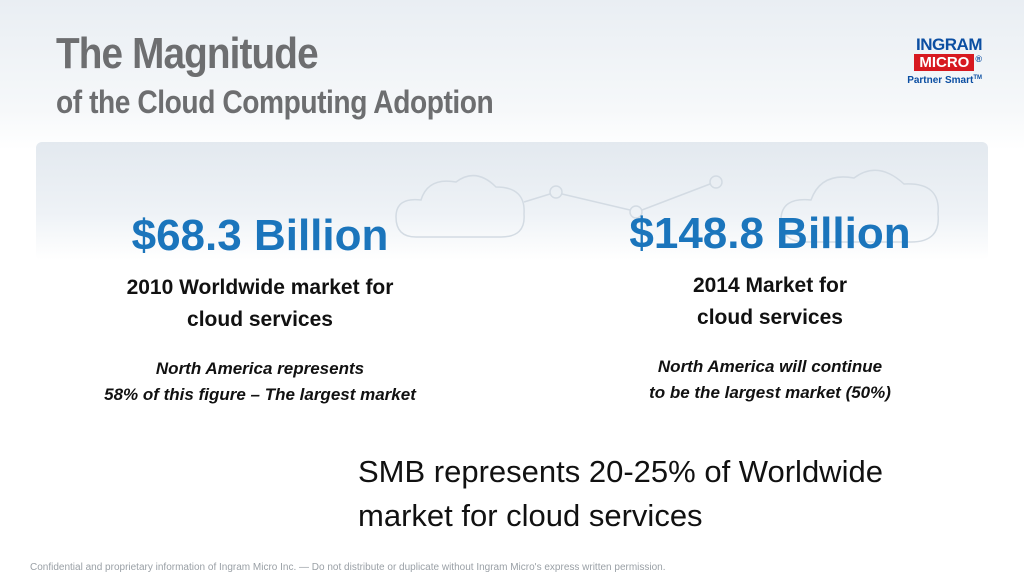 The width and height of the screenshot is (1024, 576). What do you see at coordinates (770, 392) in the screenshot?
I see `note-2014-line2: to be the largest market (50%)` at bounding box center [770, 392].